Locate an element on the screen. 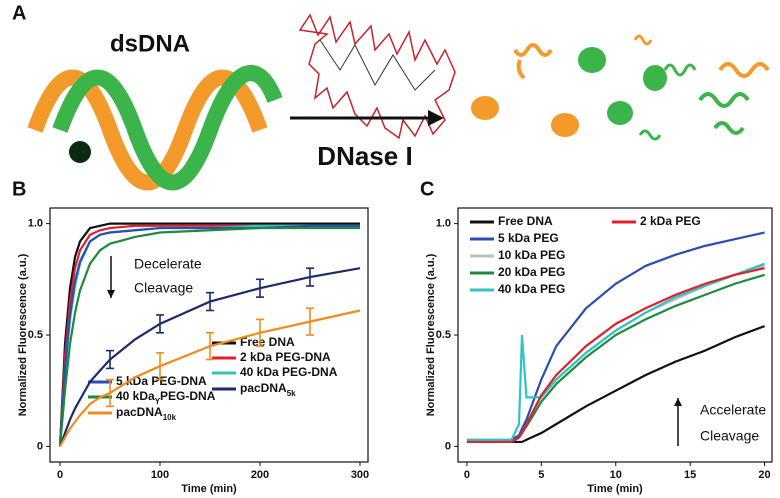  green-strand is located at coordinates (167, 128).